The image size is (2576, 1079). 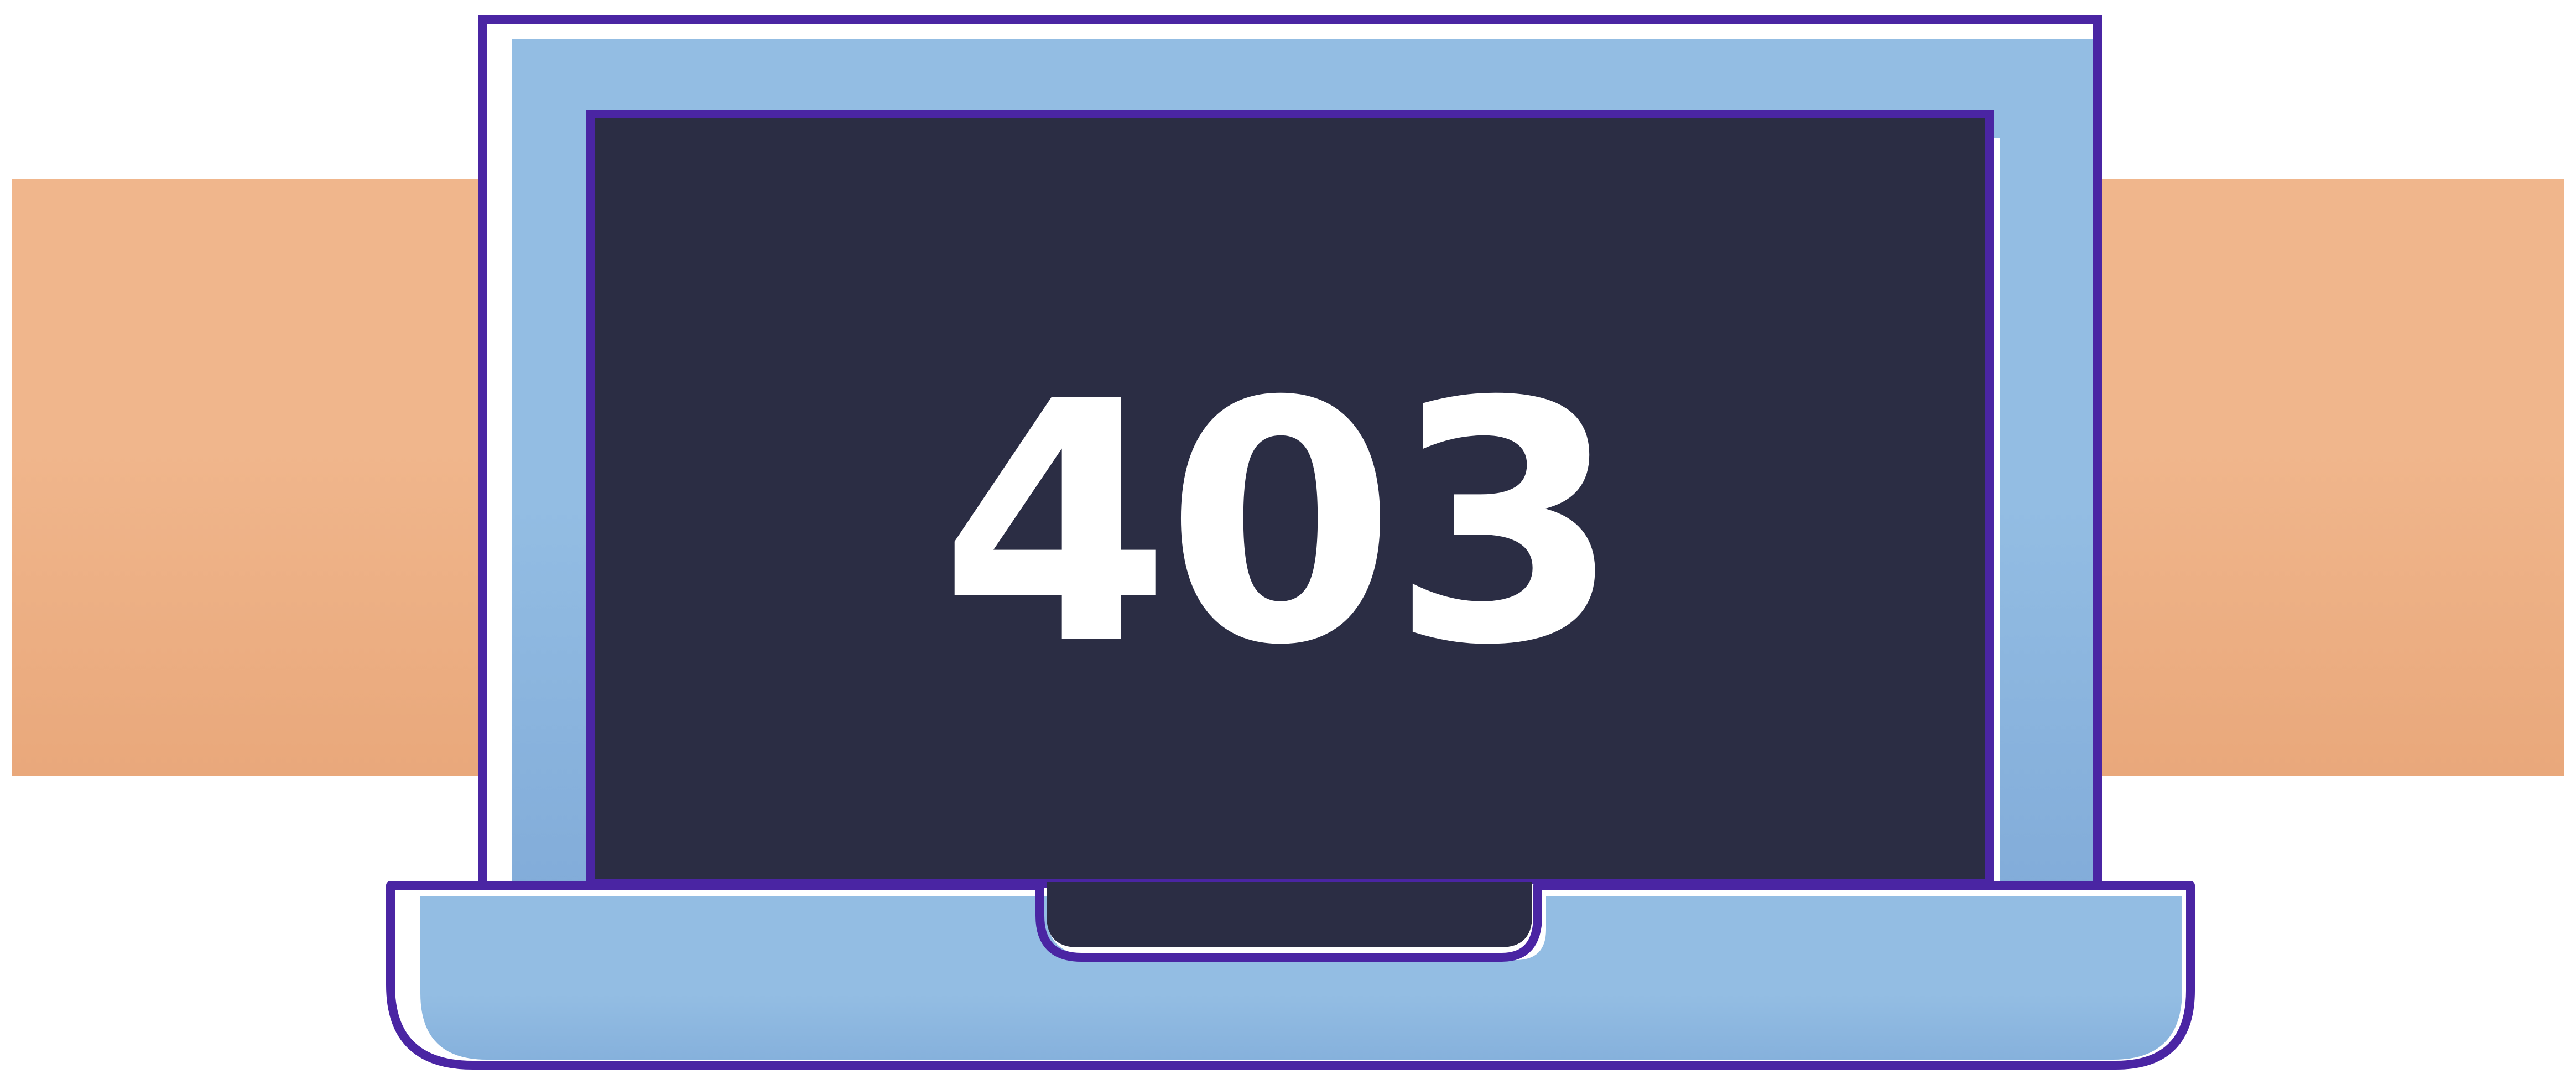 I want to click on error-code: 403, so click(x=1278, y=524).